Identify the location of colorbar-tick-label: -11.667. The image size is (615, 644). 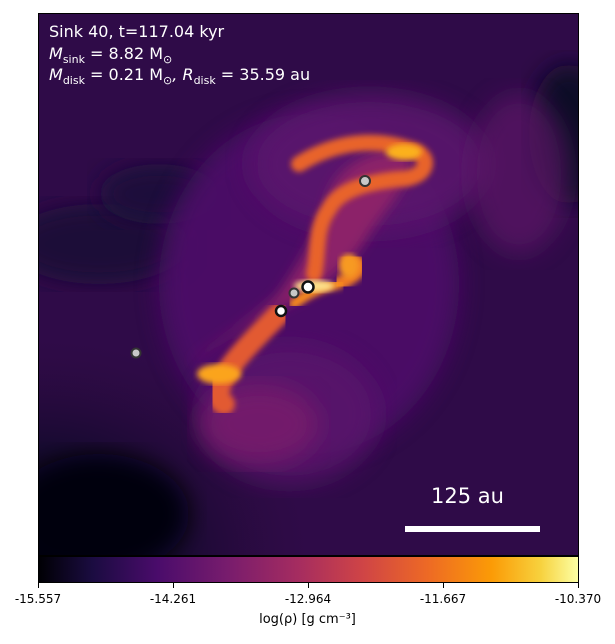
(443, 599).